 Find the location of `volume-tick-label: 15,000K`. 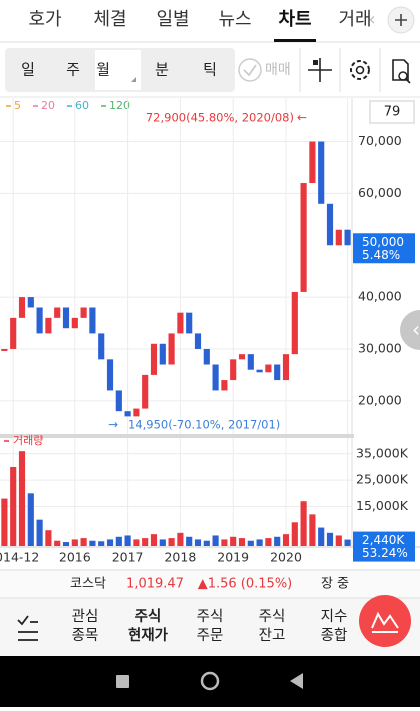

volume-tick-label: 15,000K is located at coordinates (382, 505).